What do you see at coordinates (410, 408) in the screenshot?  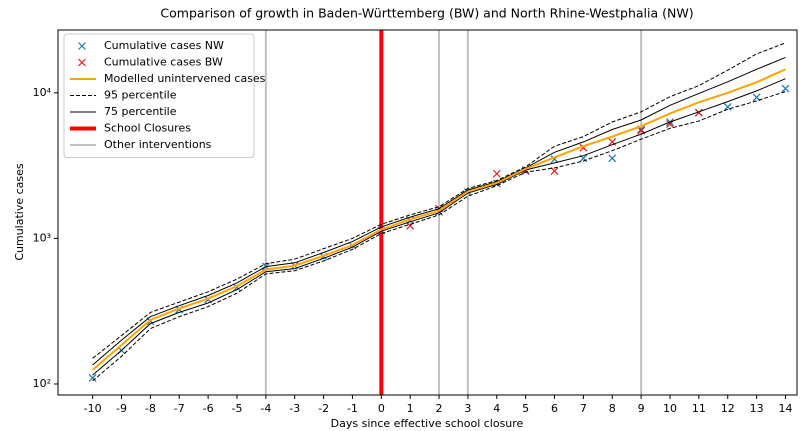 I see `x-tick-label: 1` at bounding box center [410, 408].